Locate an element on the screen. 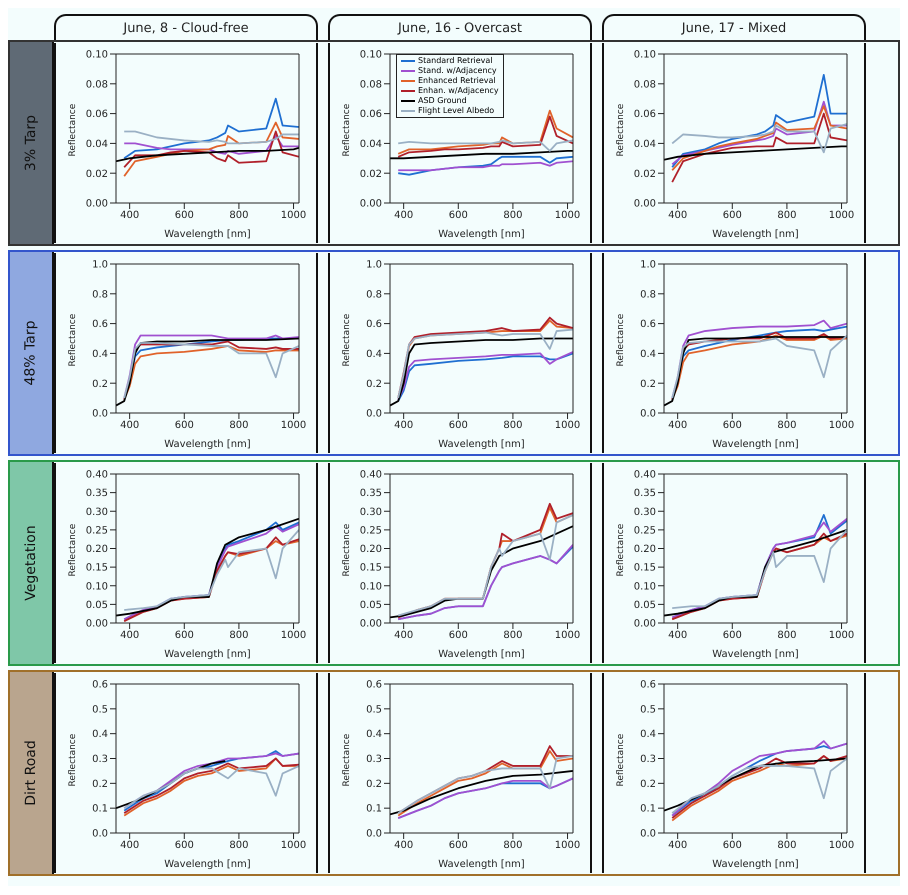 Image resolution: width=908 pixels, height=895 pixels. legend-label: Enhan. w/Adjacency is located at coordinates (458, 91).